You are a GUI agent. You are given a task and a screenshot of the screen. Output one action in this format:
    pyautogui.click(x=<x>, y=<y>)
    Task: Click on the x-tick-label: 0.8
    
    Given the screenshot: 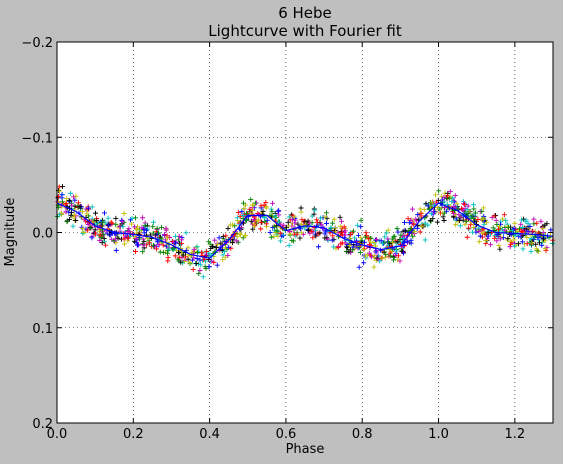 What is the action you would take?
    pyautogui.click(x=362, y=434)
    